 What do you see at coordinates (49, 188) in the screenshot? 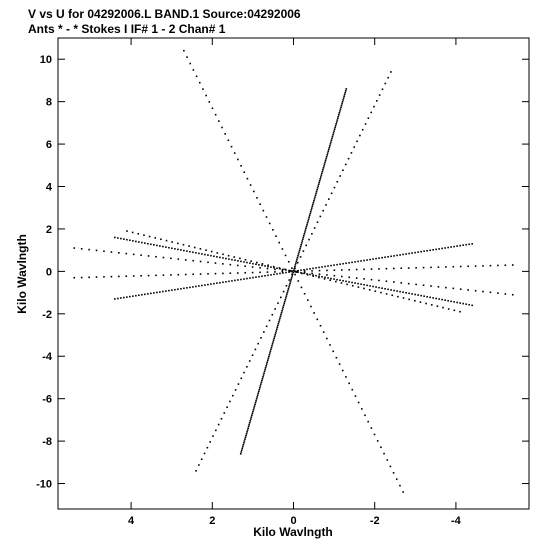
I see `y-tick-label: 4` at bounding box center [49, 188].